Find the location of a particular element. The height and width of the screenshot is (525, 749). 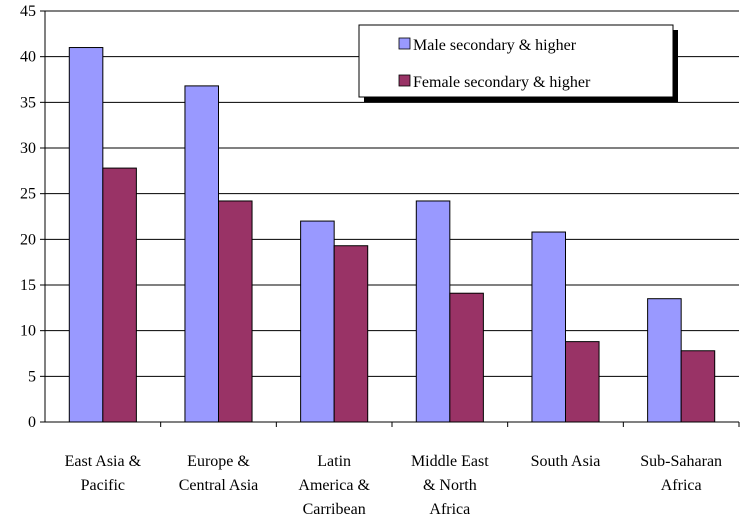

x-category-label: Central Asia is located at coordinates (219, 485).